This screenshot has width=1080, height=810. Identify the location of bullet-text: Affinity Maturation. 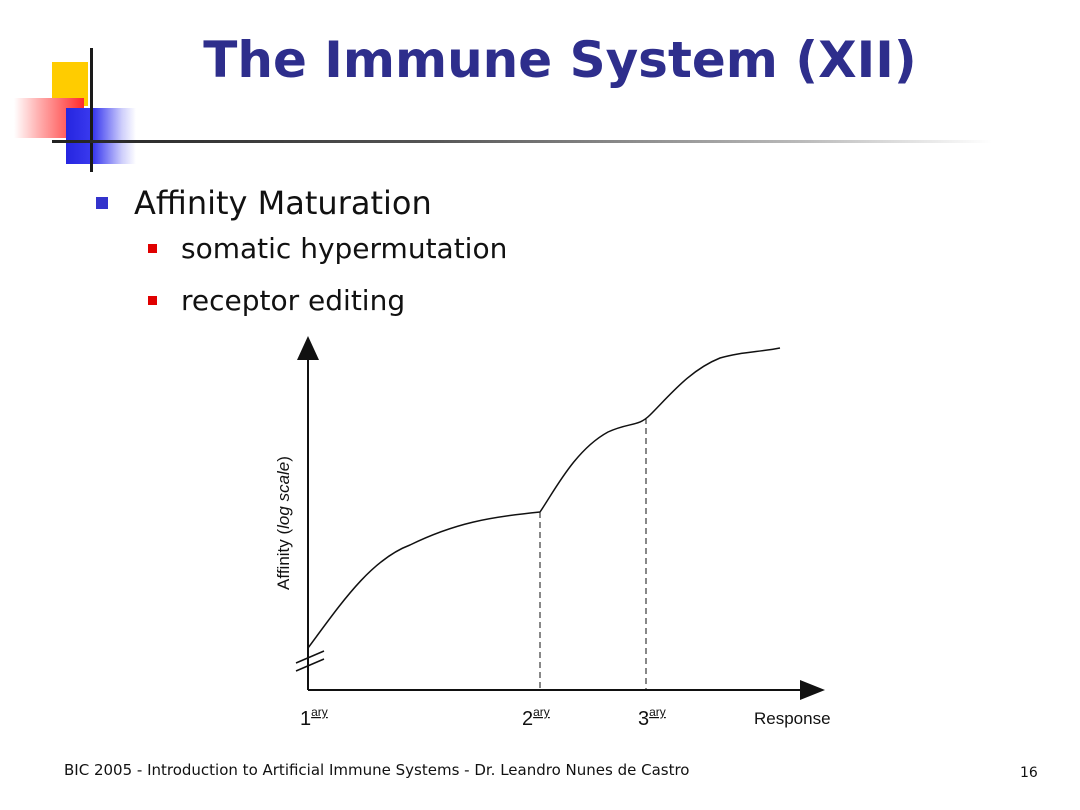
(283, 203).